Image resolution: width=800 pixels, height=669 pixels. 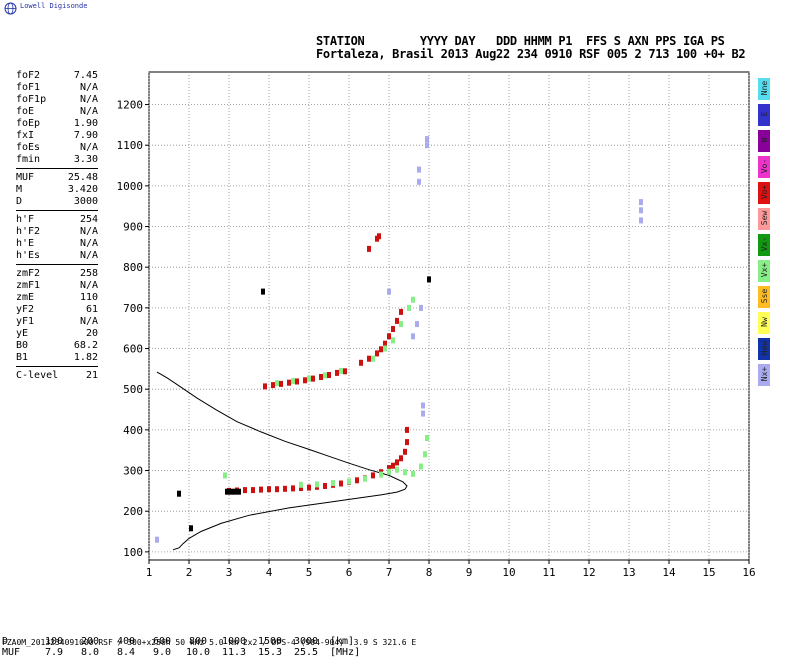 I want to click on legend-swatch: Vx+, so click(x=764, y=271).